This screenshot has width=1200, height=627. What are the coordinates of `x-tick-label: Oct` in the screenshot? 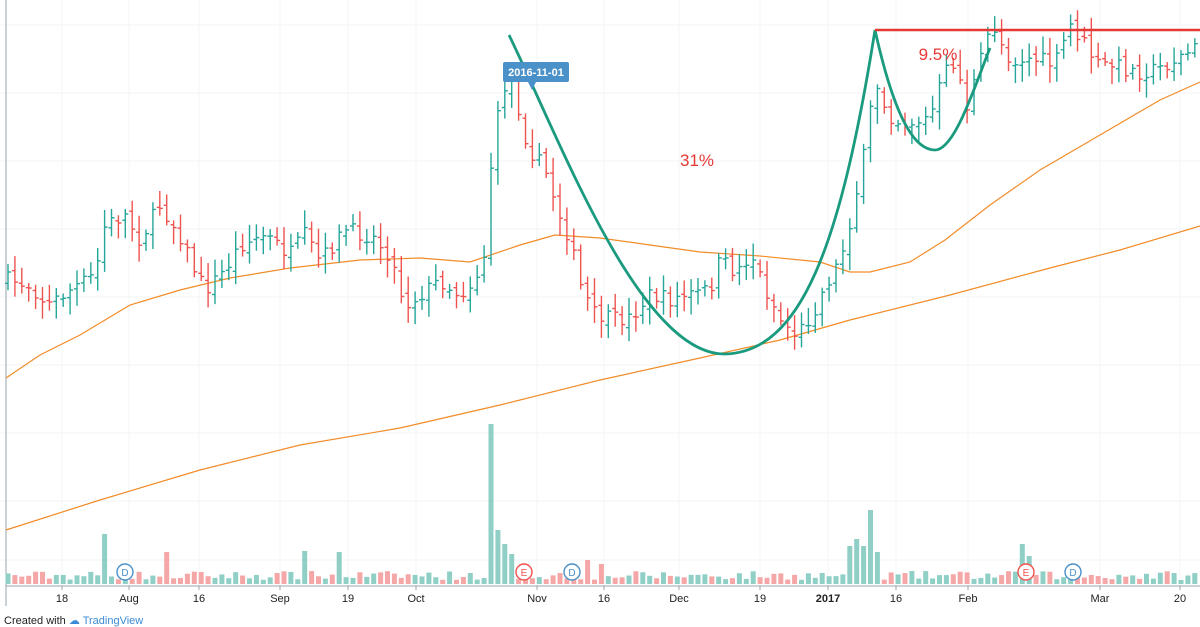 It's located at (415, 599).